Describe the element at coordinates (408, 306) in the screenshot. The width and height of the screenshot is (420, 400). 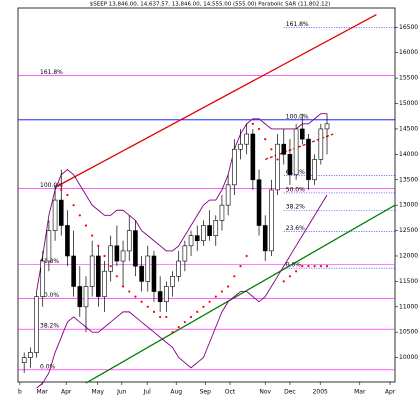
I see `y-tick-label: 11000` at that location.